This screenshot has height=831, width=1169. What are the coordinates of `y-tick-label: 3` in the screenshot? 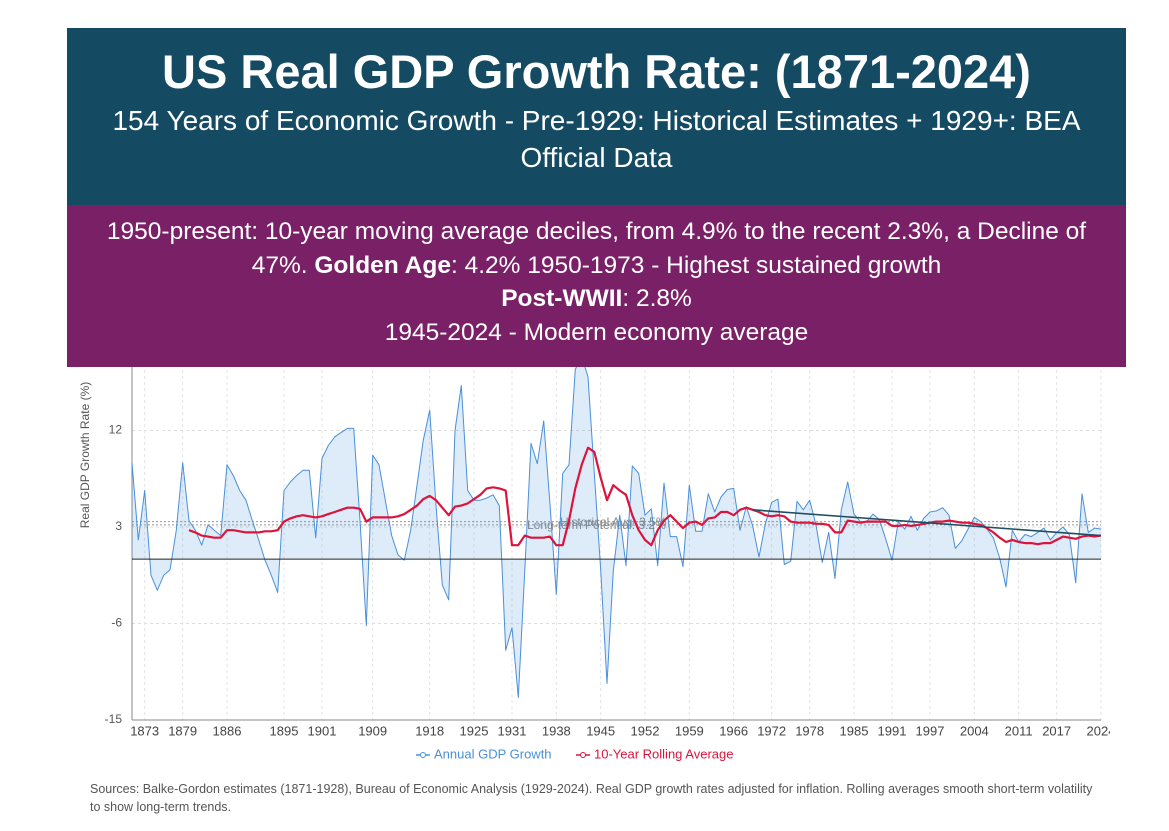 It's located at (118, 526).